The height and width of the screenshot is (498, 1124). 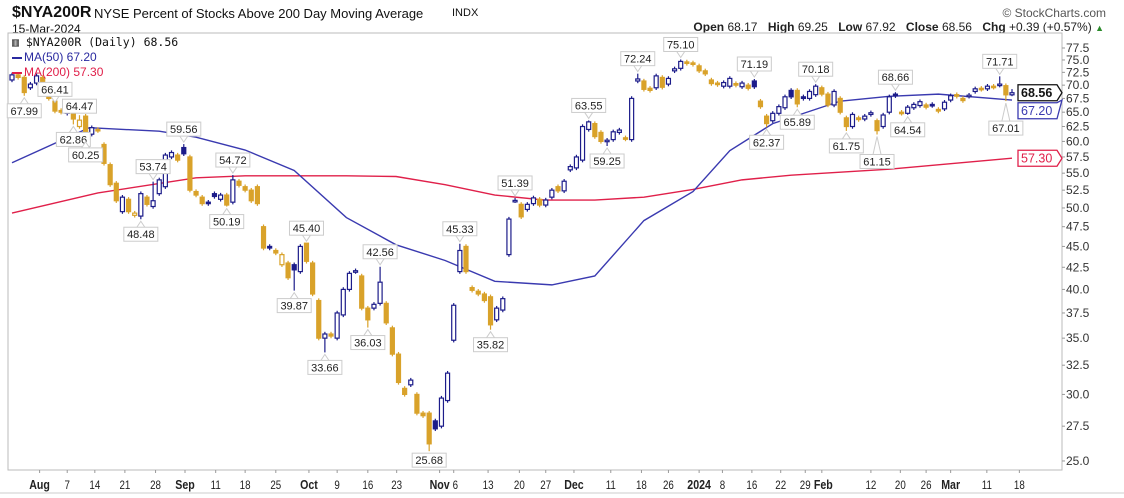 I want to click on annotation-label: 42.56, so click(x=380, y=253).